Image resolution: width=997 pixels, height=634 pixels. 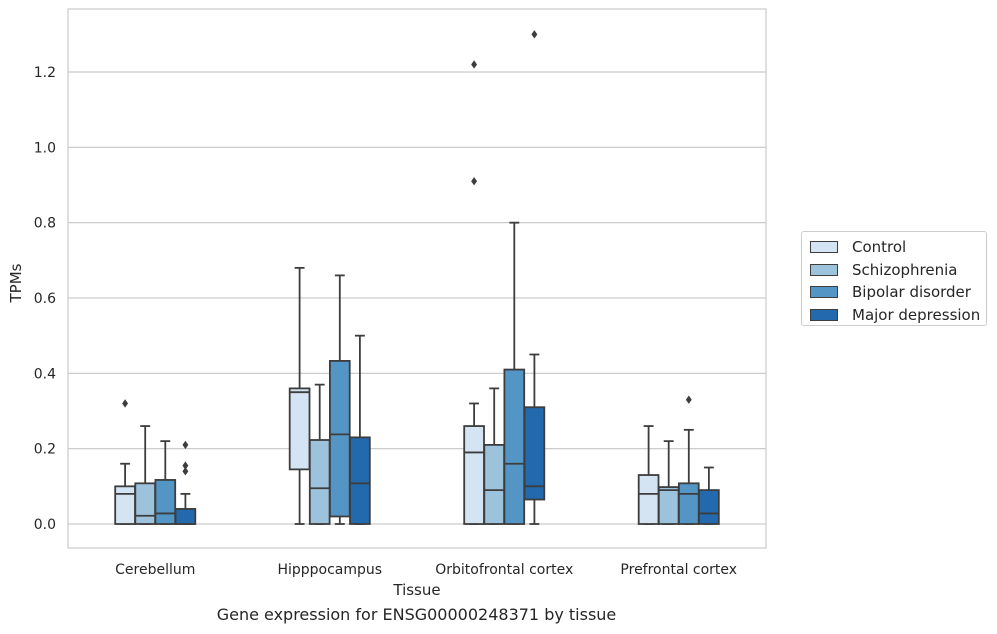 I want to click on y-tick-label: 0.8, so click(x=45, y=224).